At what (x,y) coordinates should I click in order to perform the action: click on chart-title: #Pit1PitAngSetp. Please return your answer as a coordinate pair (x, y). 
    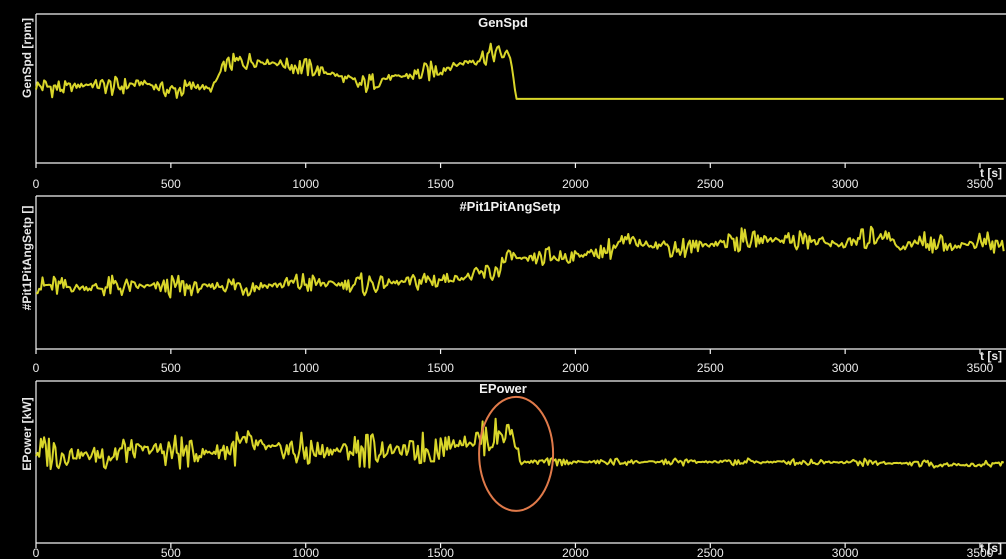
    Looking at the image, I should click on (509, 206).